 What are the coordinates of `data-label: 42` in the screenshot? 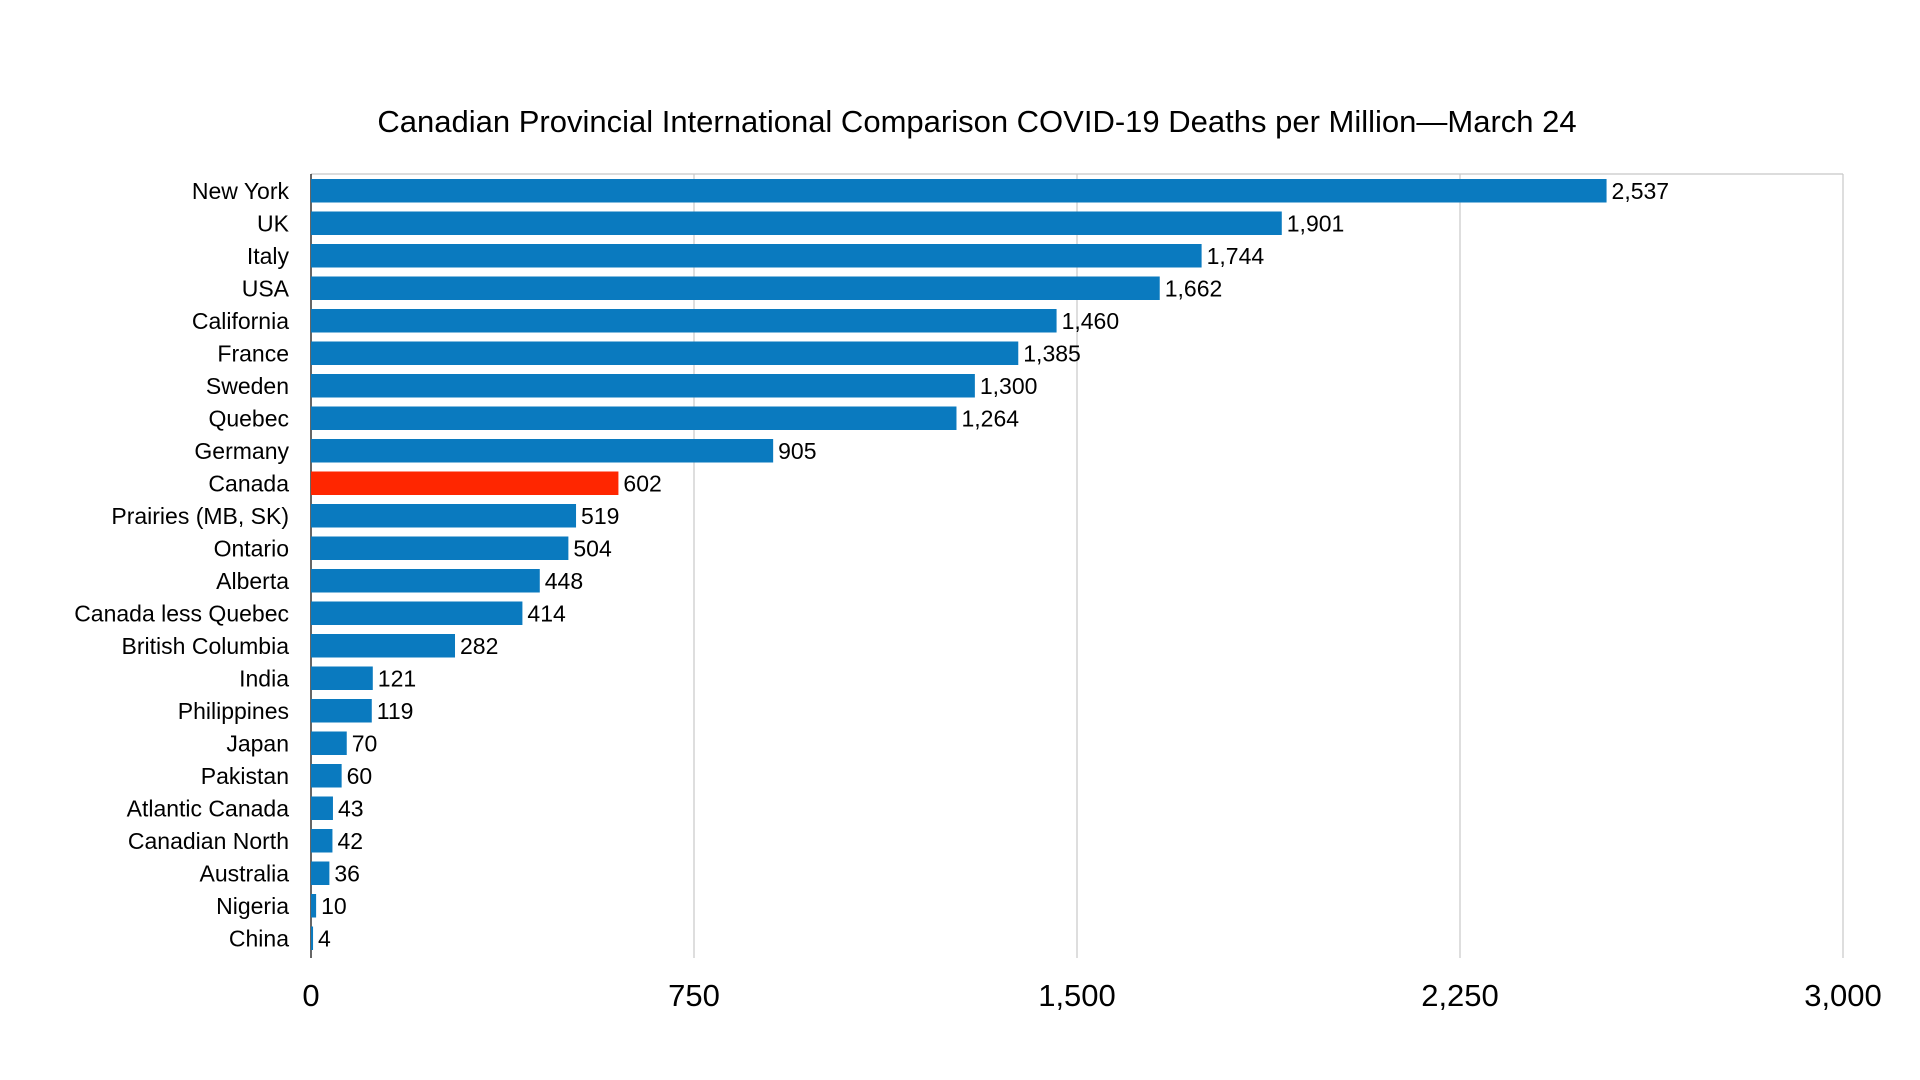 It's located at (350, 841).